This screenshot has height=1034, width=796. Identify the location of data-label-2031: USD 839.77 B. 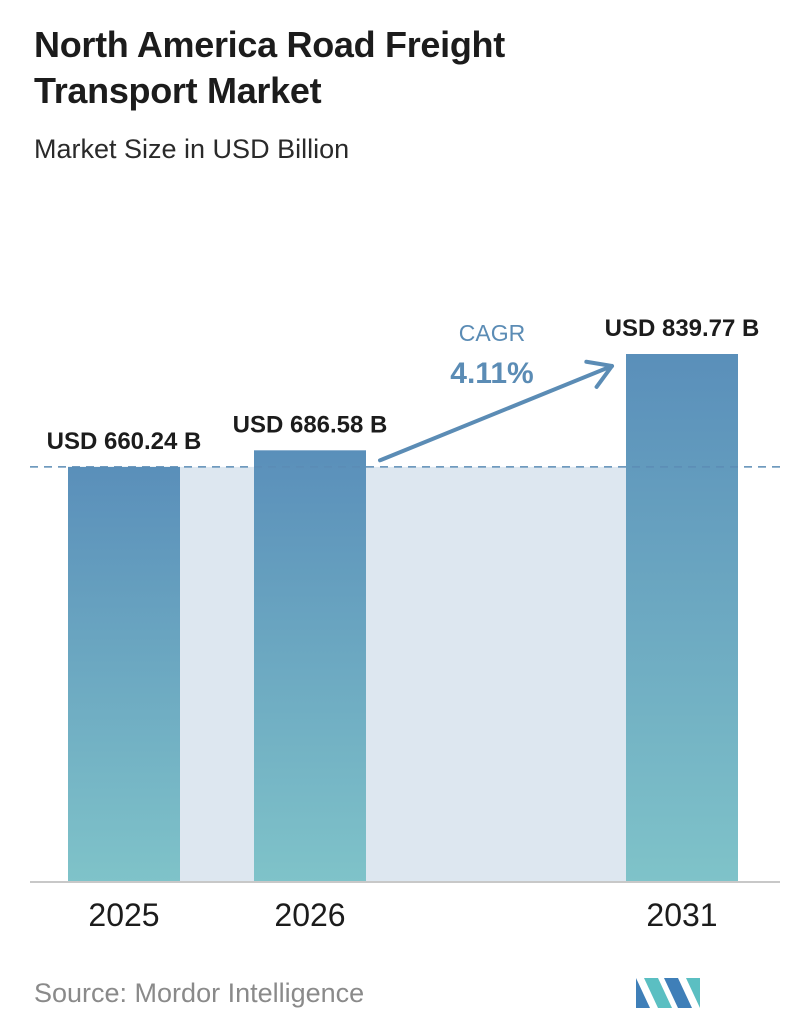
(682, 328).